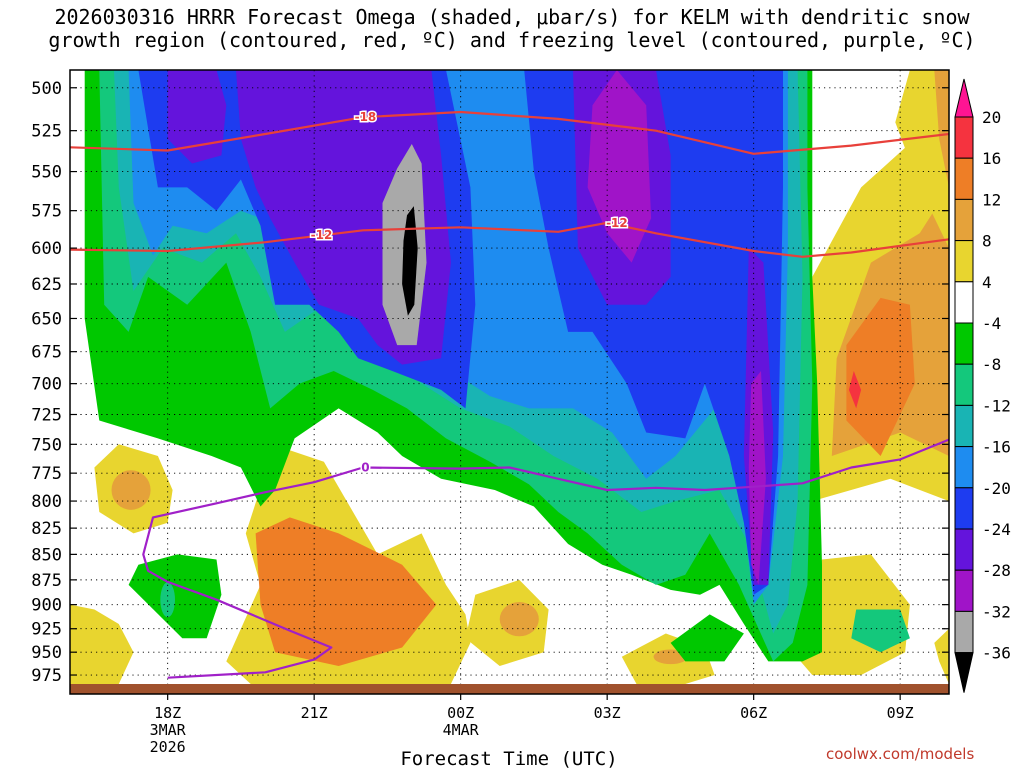  Describe the element at coordinates (46, 606) in the screenshot. I see `y-tick-label: 900` at that location.